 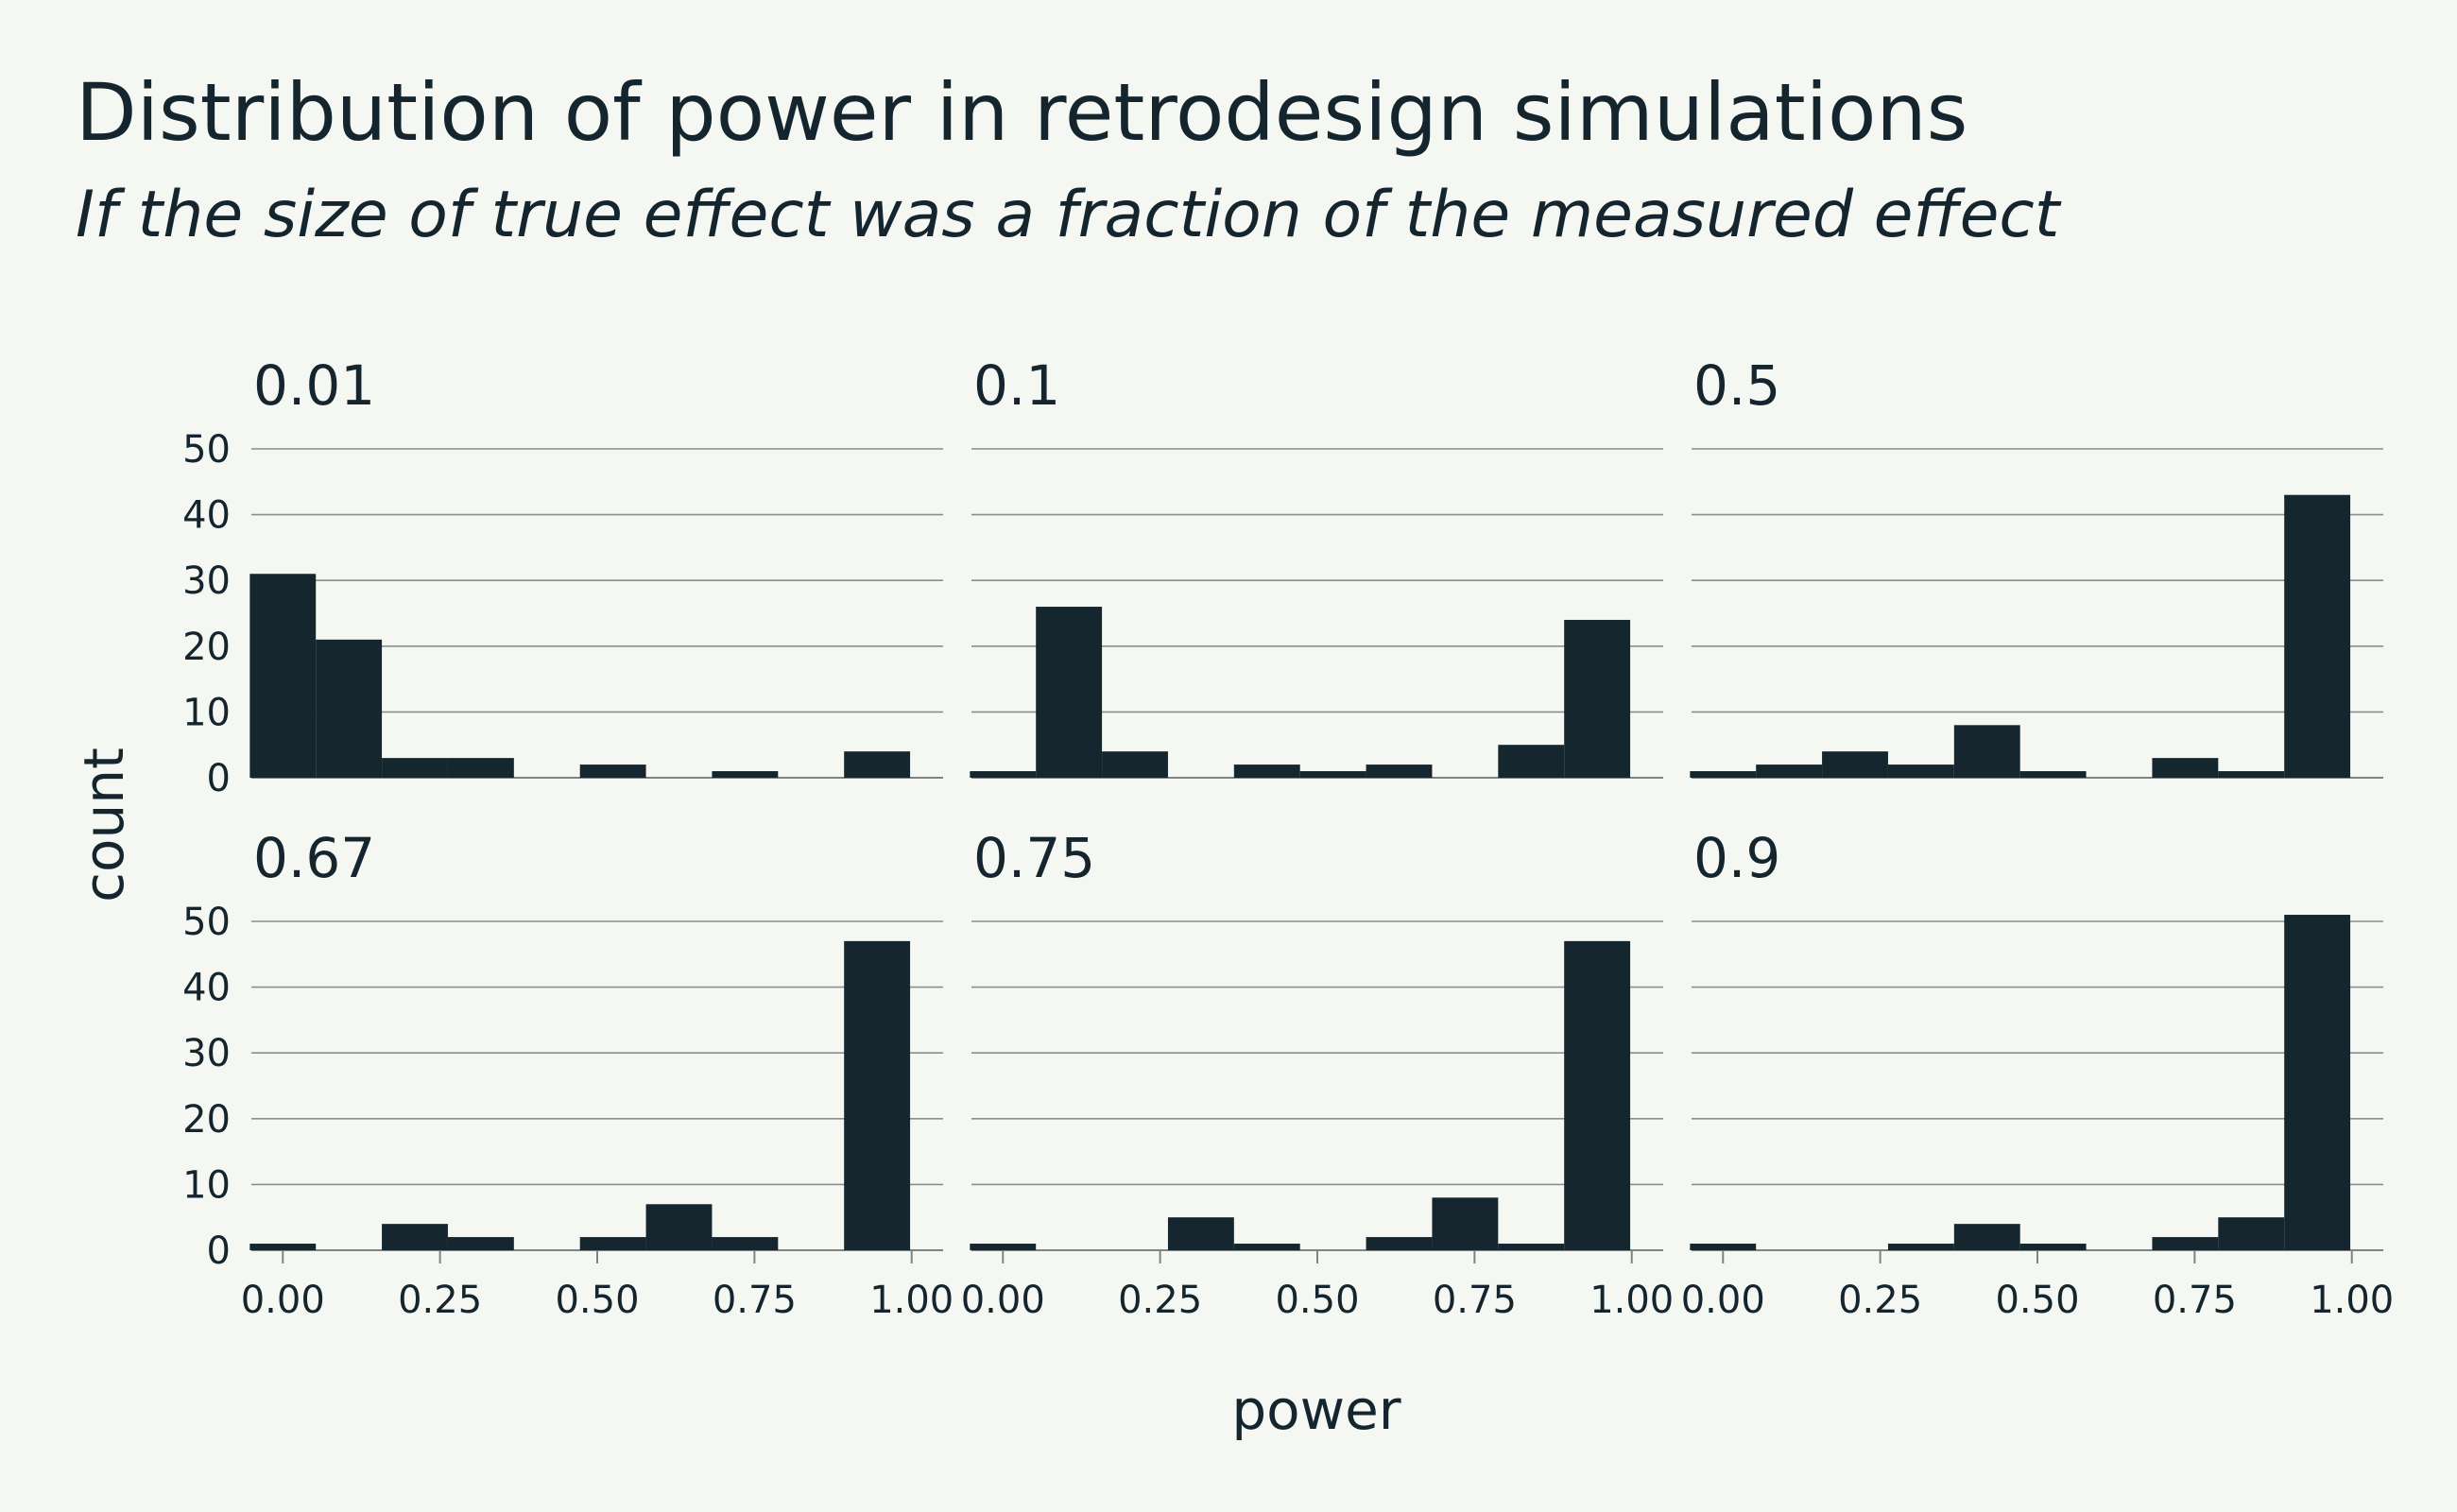 I want to click on facet-label: 0.67, so click(x=314, y=858).